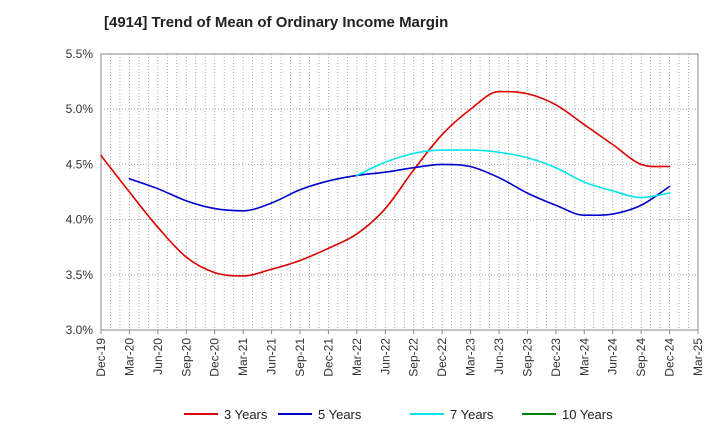 The width and height of the screenshot is (720, 440). Describe the element at coordinates (101, 357) in the screenshot. I see `x-tick-label: Dec-19` at that location.